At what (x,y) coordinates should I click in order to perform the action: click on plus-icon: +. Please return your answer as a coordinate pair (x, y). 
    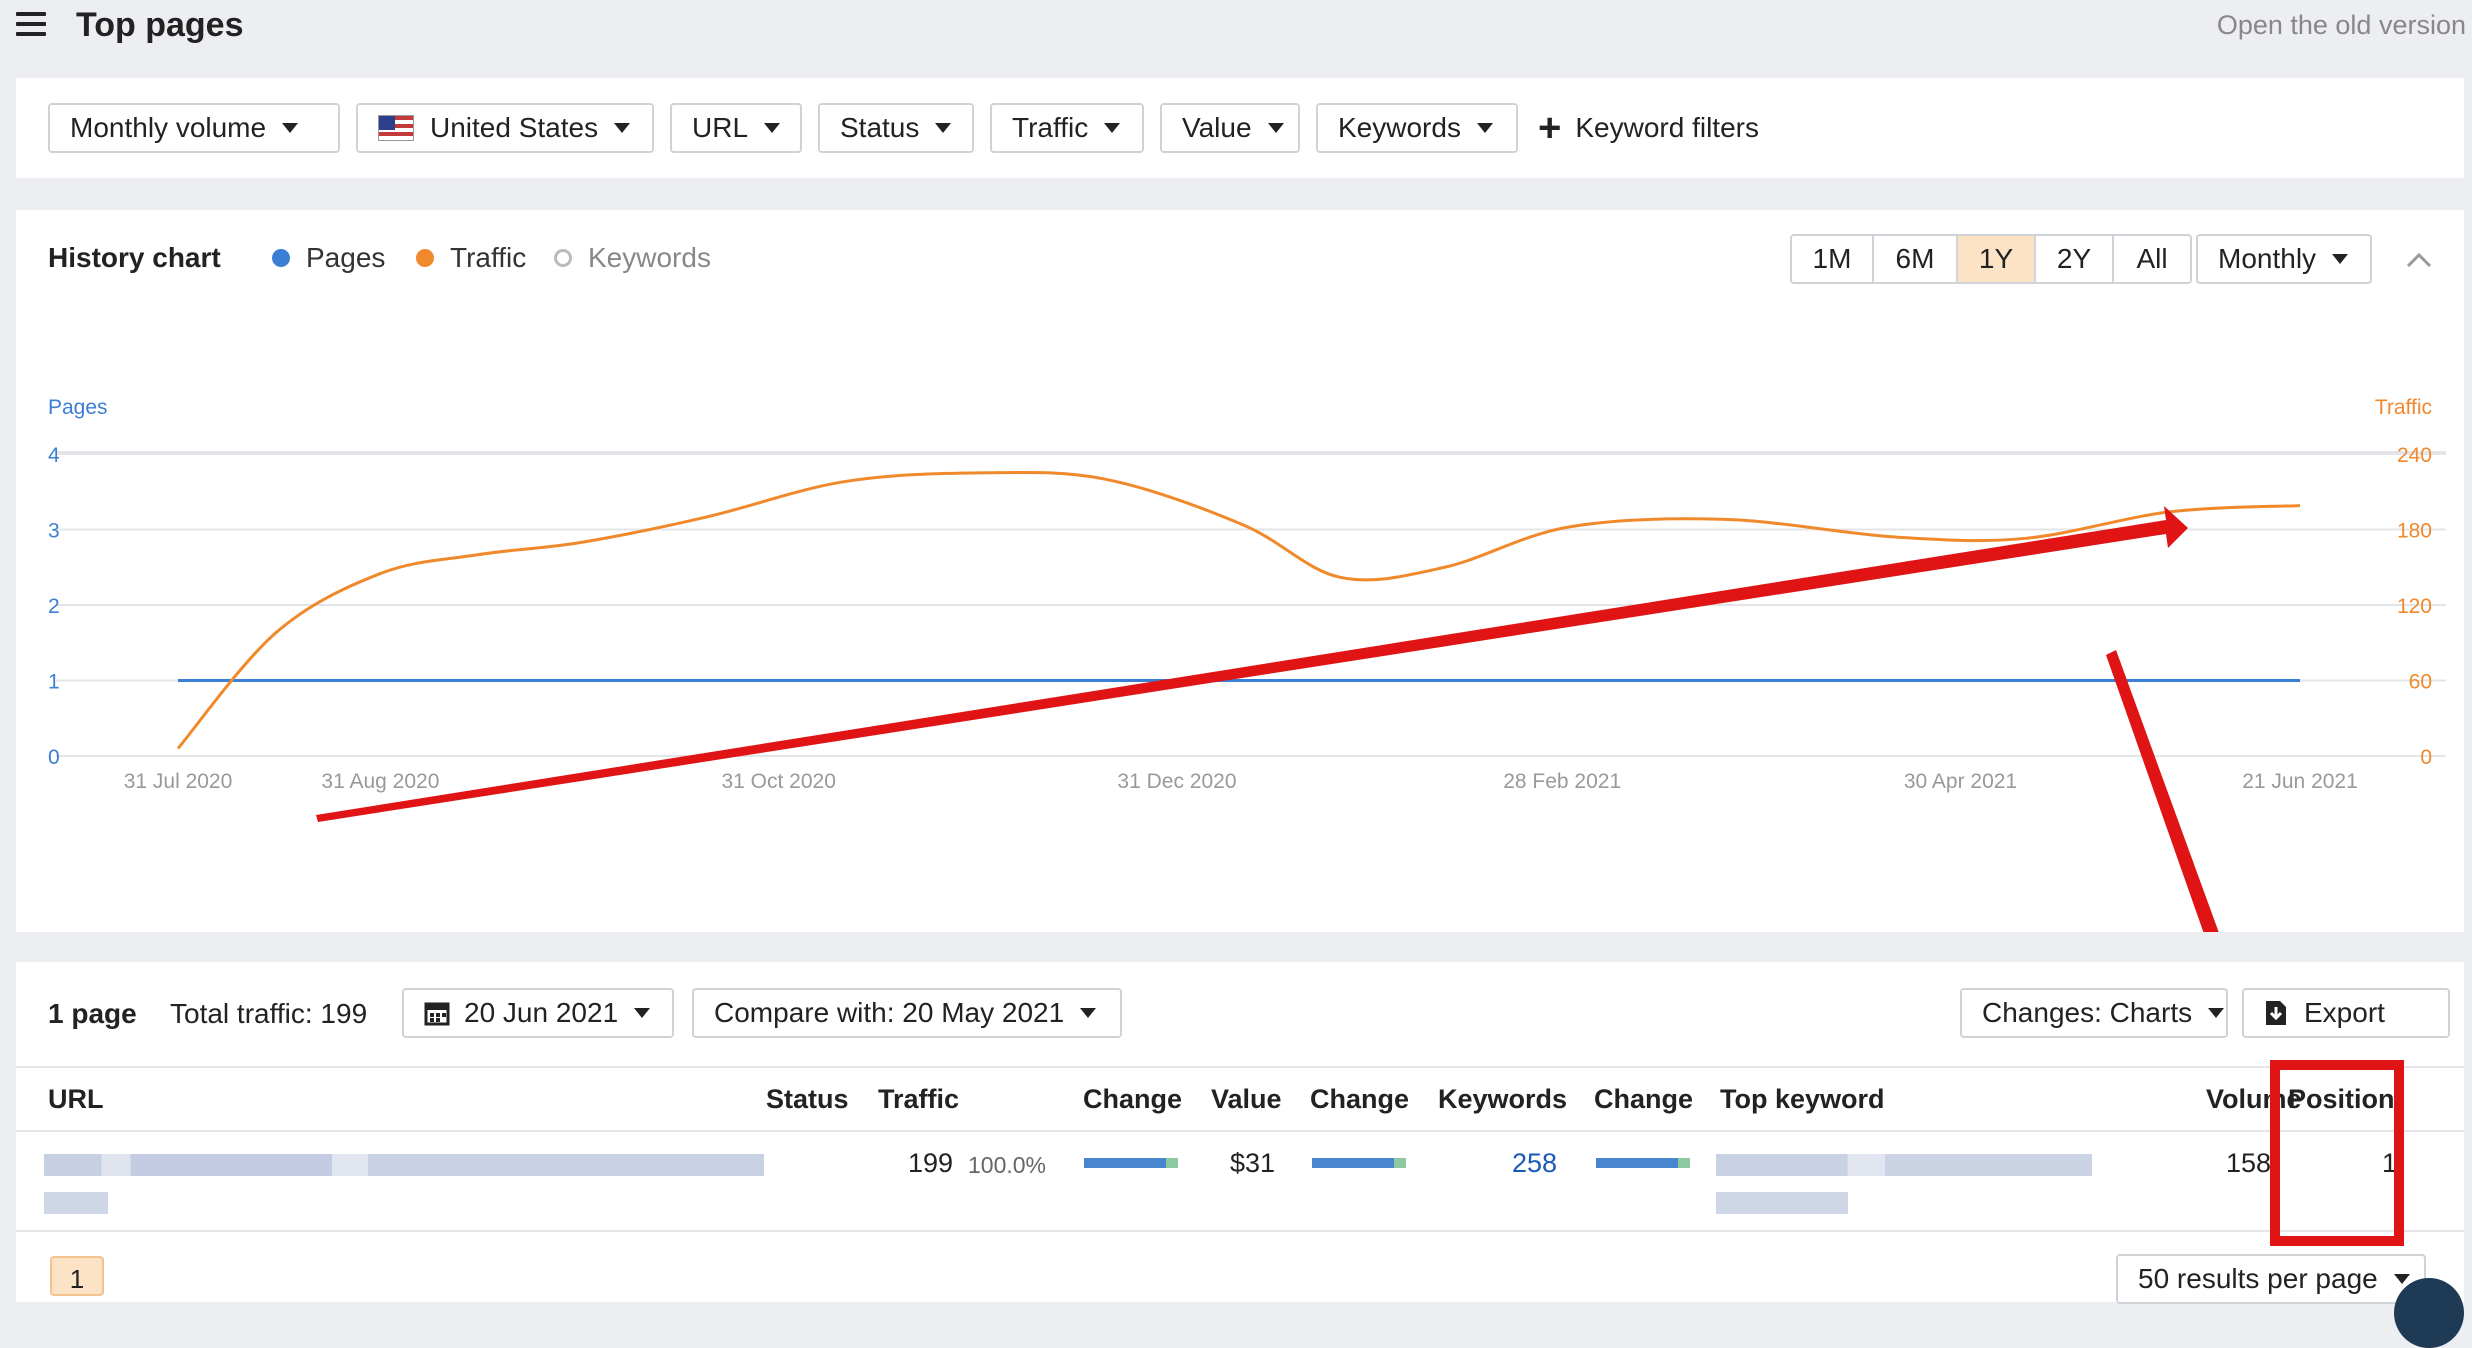
    Looking at the image, I should click on (1550, 128).